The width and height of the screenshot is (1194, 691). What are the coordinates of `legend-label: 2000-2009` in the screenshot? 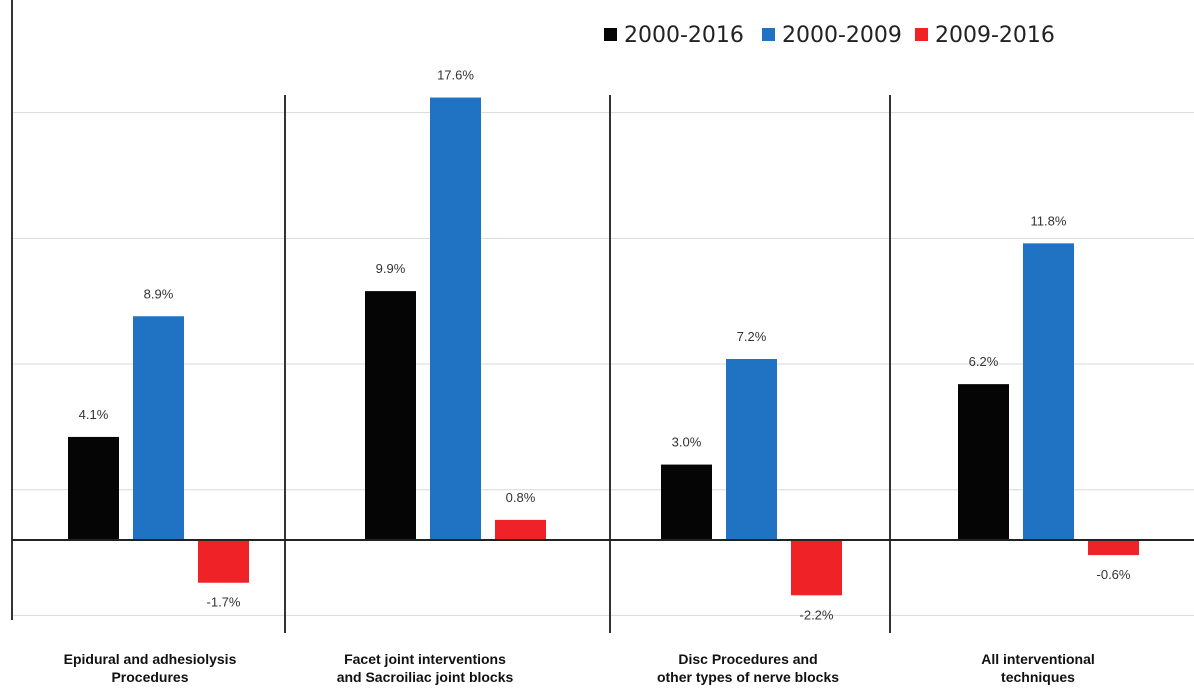 It's located at (842, 35).